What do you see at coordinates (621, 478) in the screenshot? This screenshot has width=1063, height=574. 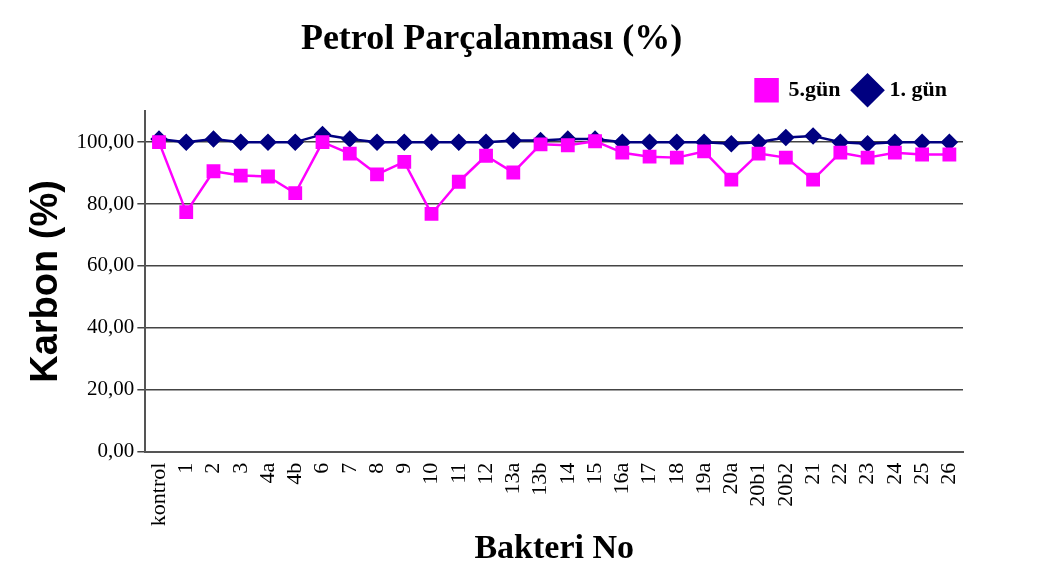 I see `x-tick-label: 16a` at bounding box center [621, 478].